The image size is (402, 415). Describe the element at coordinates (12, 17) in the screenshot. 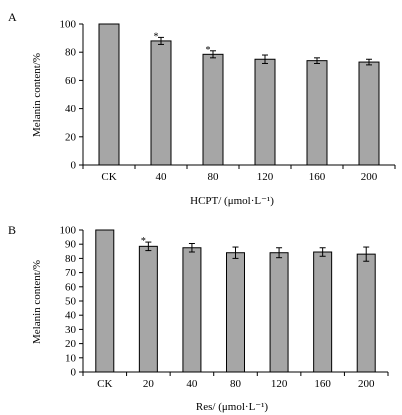

I see `panel-a-letter: A` at that location.